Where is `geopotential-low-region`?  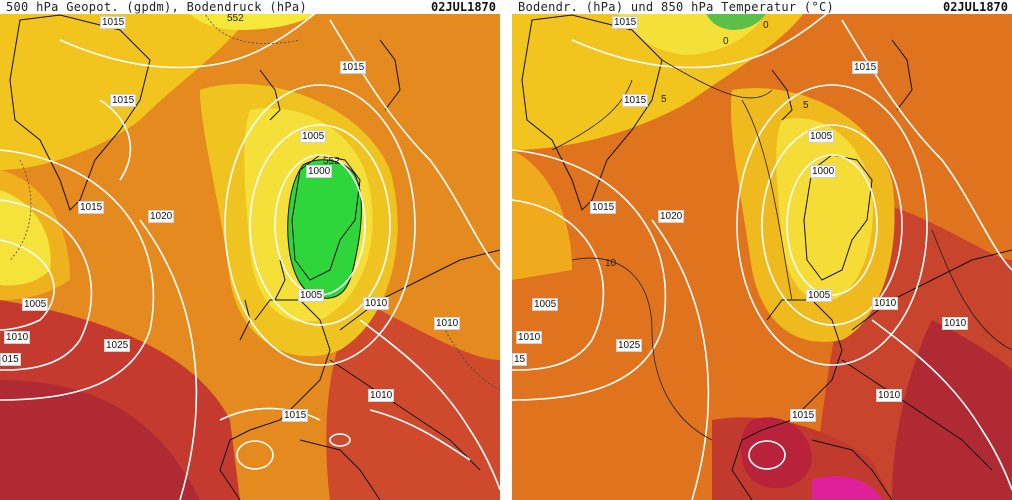
geopotential-low-region is located at coordinates (324, 229).